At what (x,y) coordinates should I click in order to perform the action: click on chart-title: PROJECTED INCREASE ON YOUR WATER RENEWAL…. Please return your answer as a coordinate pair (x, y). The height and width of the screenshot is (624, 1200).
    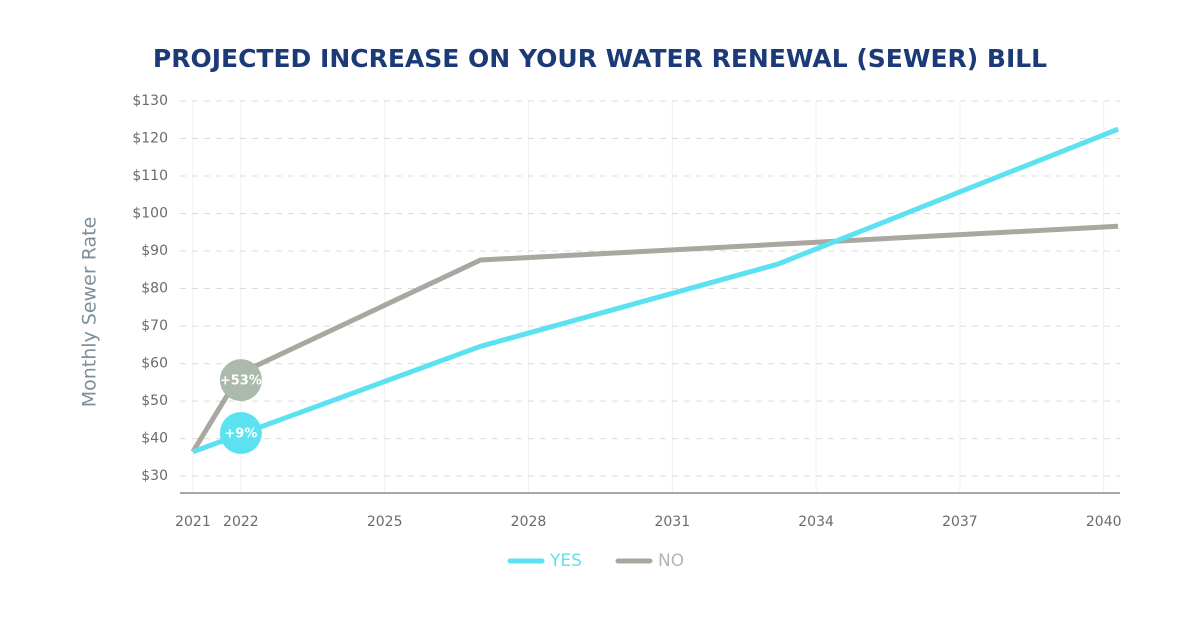
    Looking at the image, I should click on (600, 58).